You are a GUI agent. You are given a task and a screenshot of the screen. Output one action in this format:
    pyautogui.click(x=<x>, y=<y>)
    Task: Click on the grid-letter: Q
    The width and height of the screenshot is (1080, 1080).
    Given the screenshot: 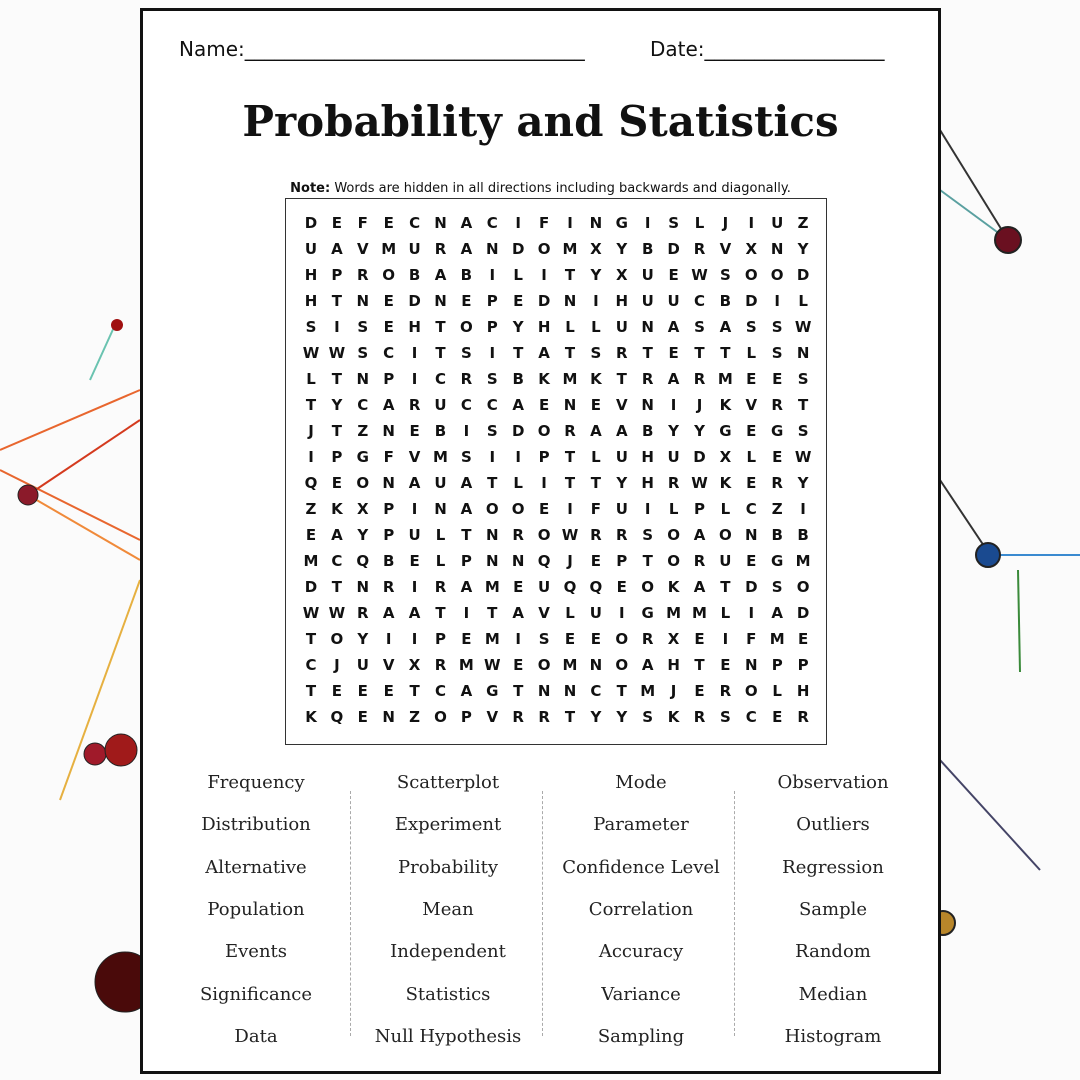 What is the action you would take?
    pyautogui.click(x=337, y=717)
    